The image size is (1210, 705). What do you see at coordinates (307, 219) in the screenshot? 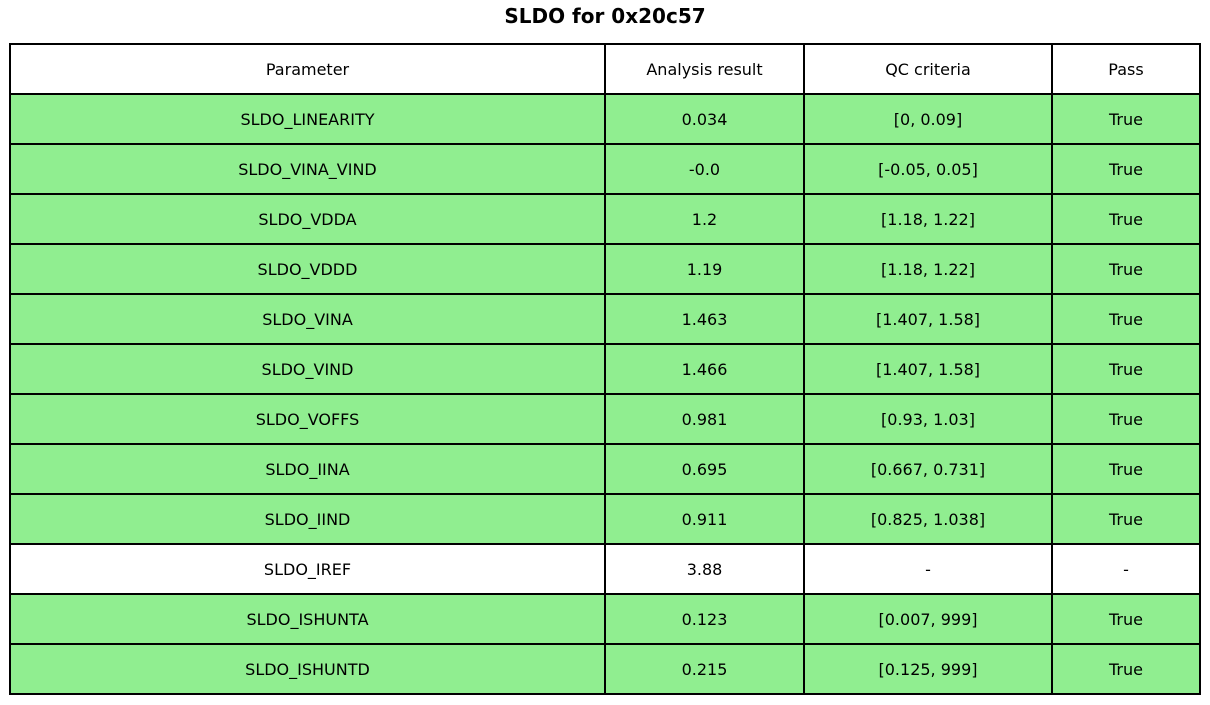
I see `parameter-cell: SLDO_VDDA` at bounding box center [307, 219].